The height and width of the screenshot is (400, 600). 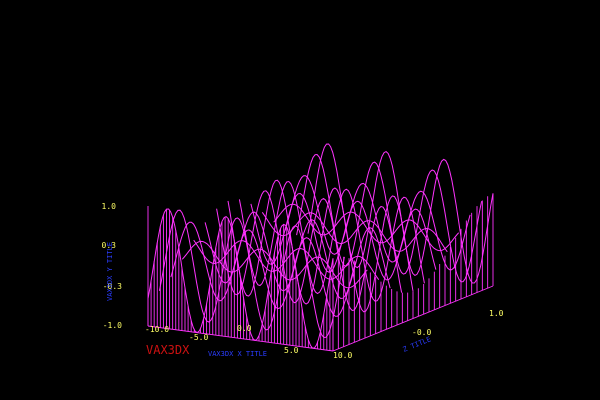 I want to click on x-tick-label: 0.0, so click(x=244, y=328).